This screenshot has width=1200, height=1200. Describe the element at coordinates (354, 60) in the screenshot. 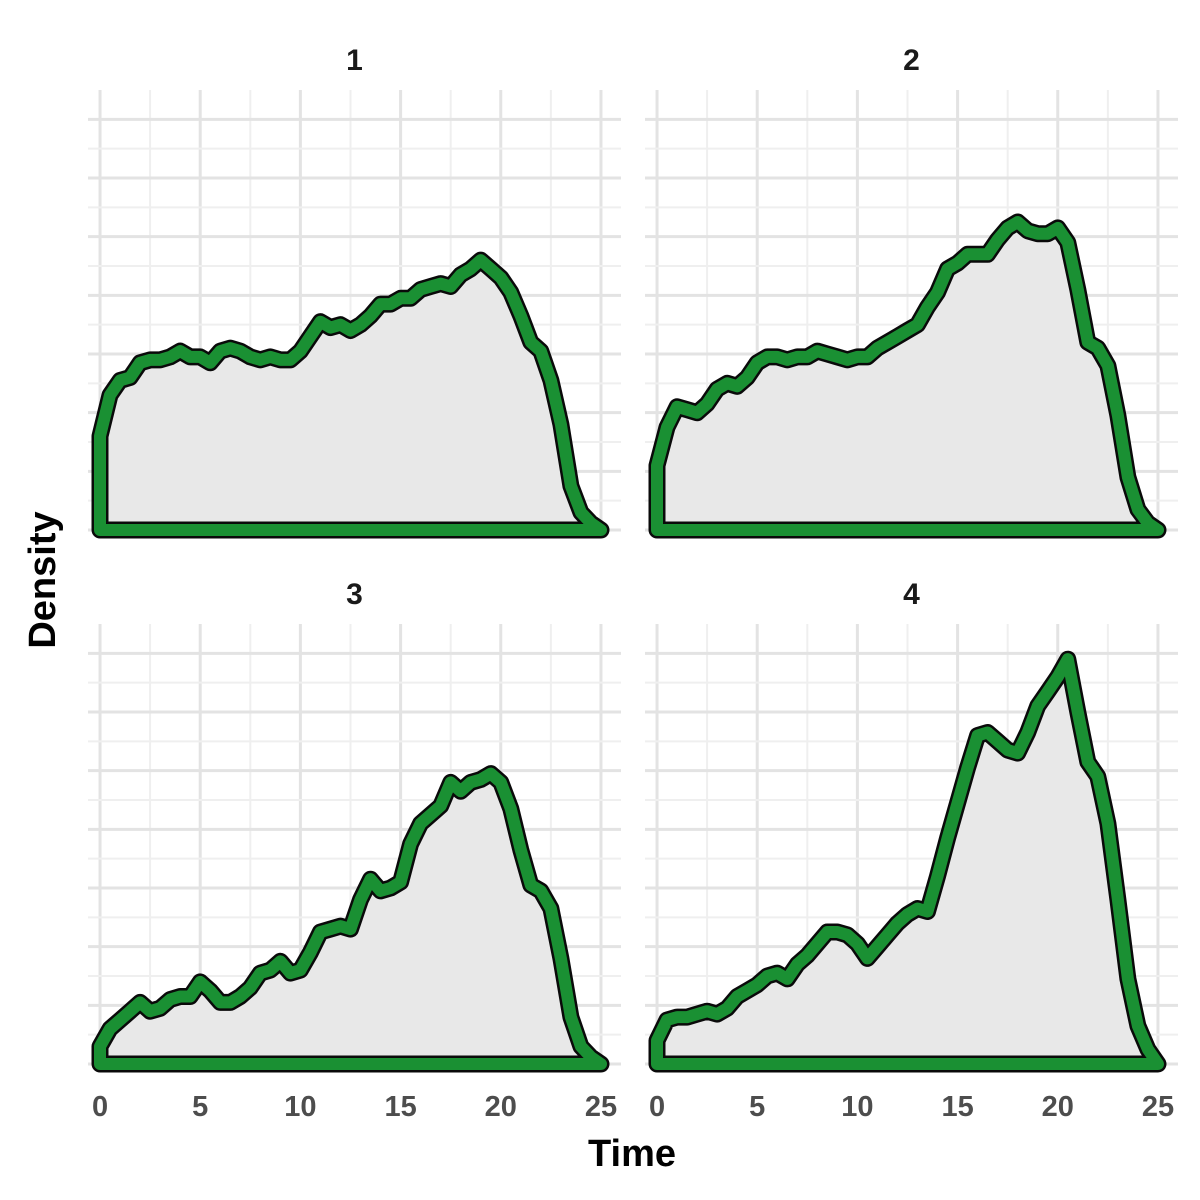

I see `facet-strip-title: 1` at that location.